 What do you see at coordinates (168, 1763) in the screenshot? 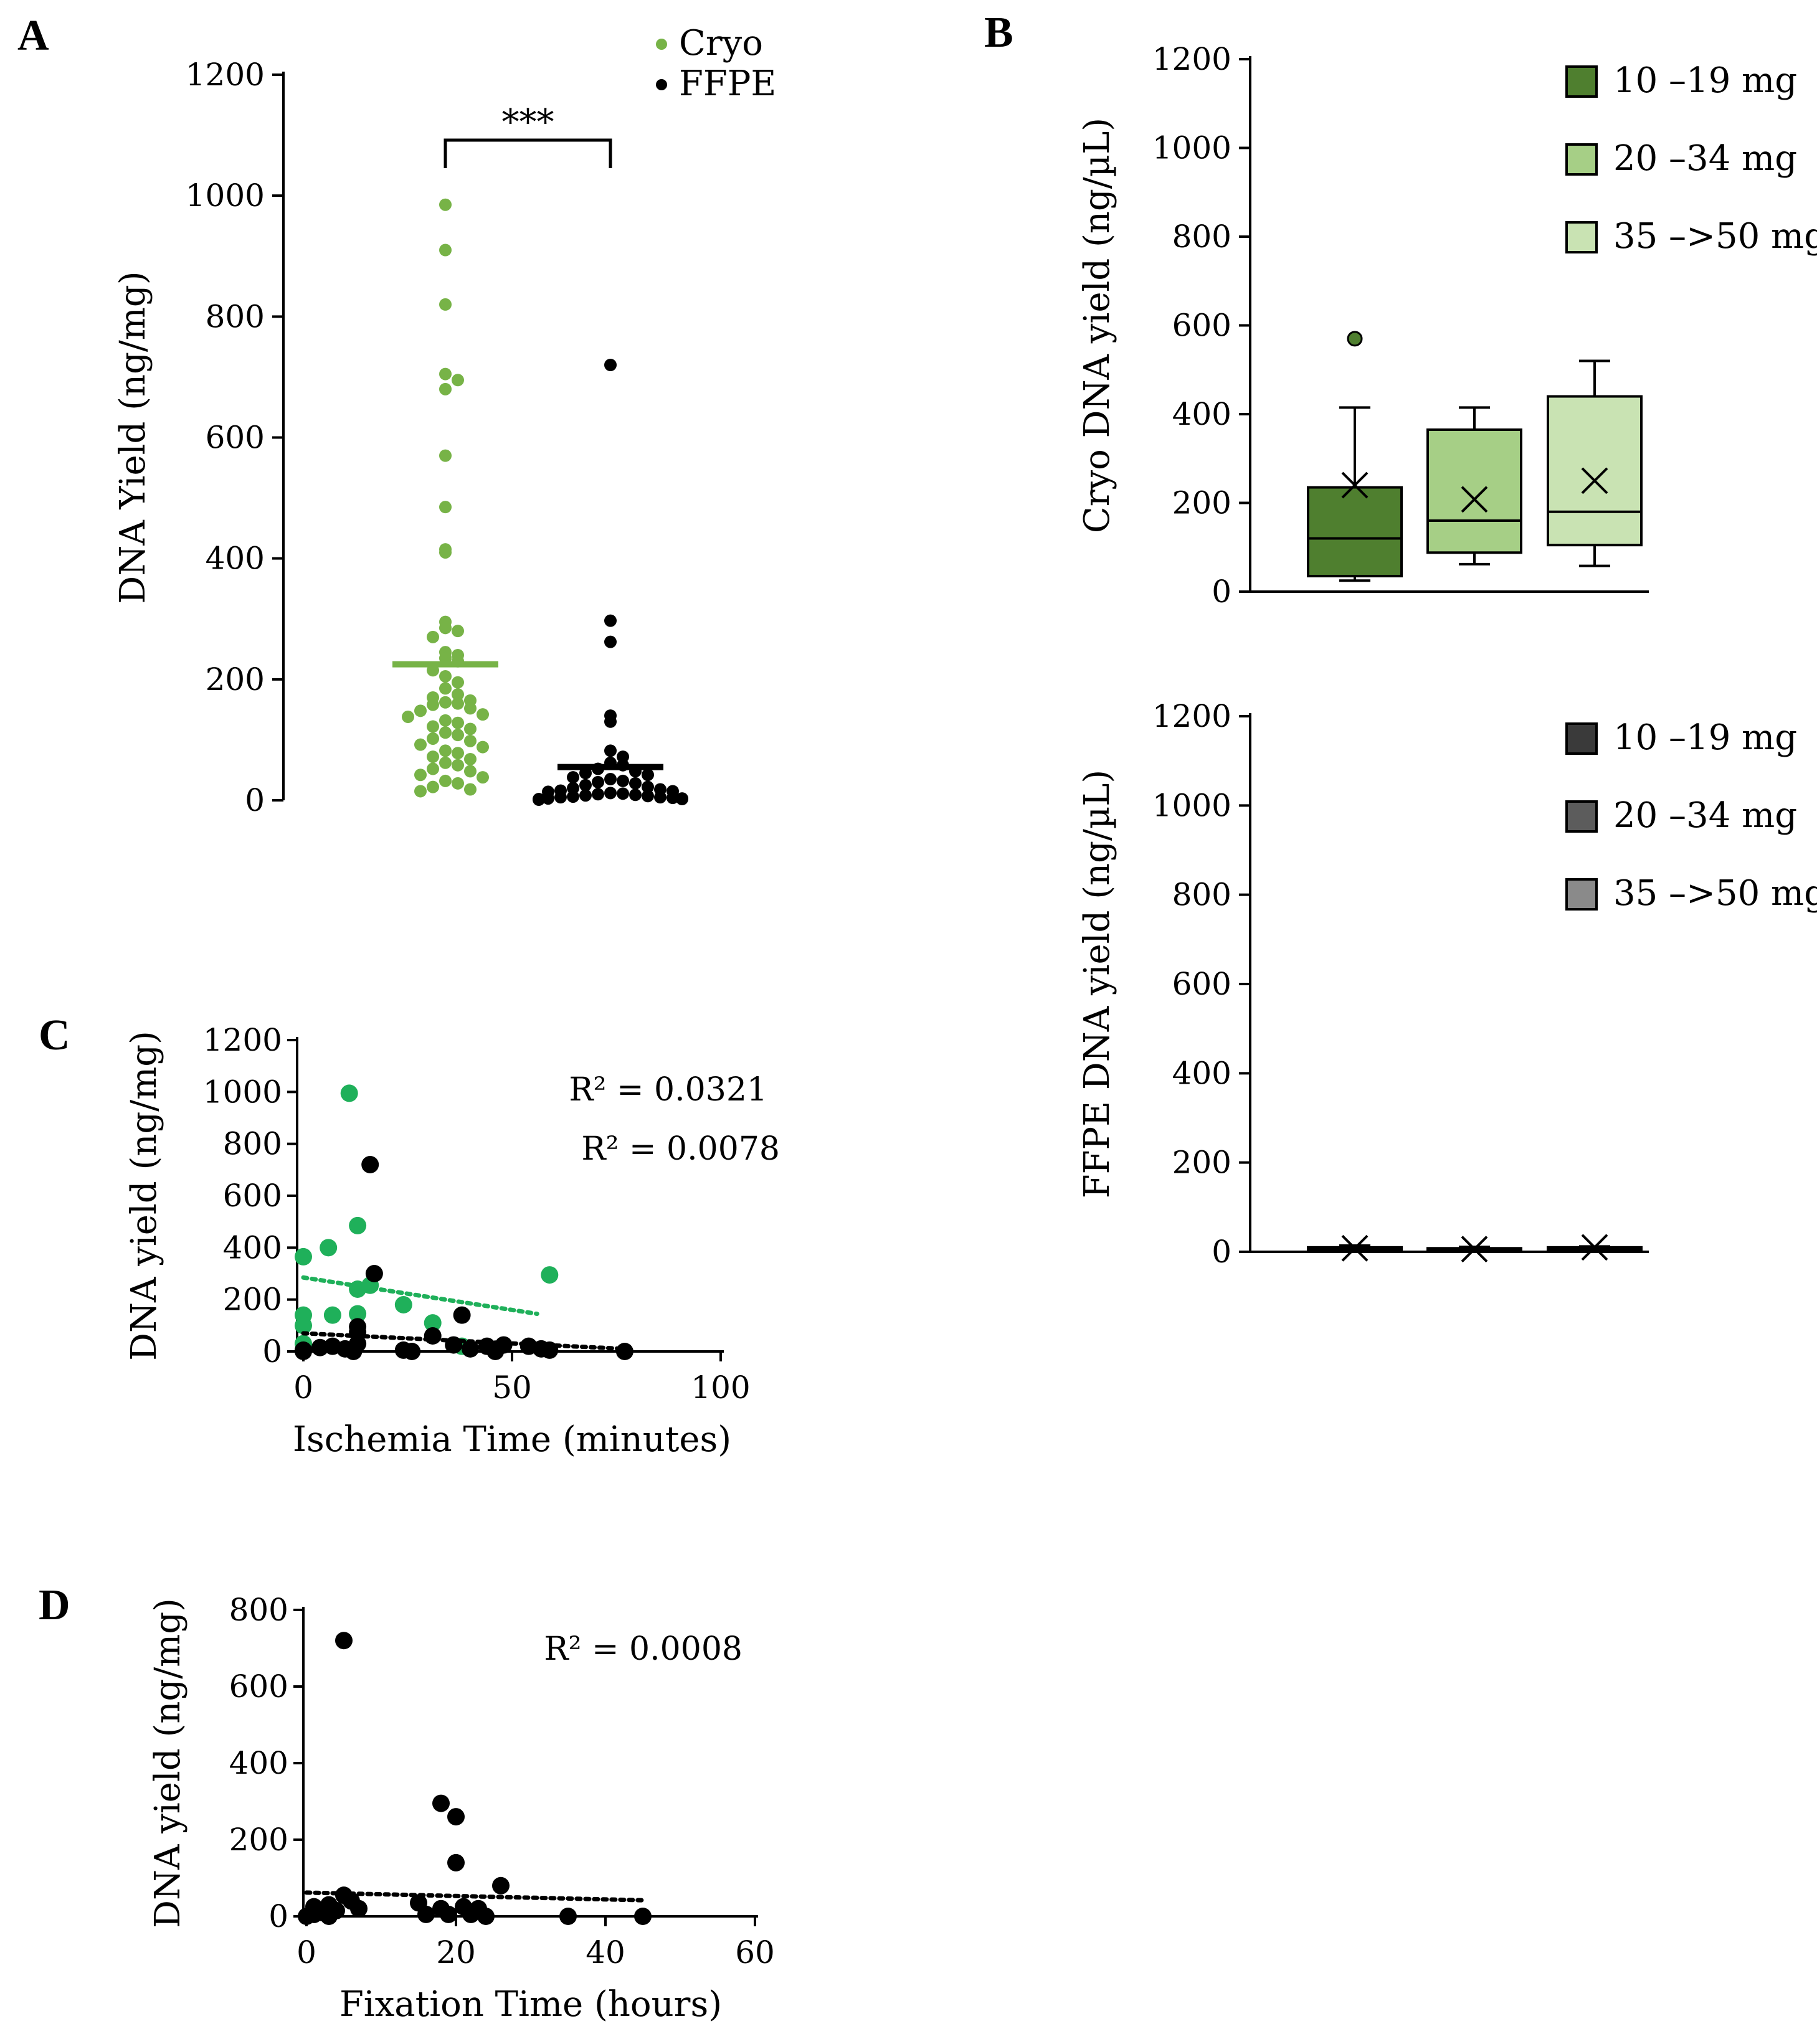
I see `y-axis-label: DNA yield (ng/mg)` at bounding box center [168, 1763].